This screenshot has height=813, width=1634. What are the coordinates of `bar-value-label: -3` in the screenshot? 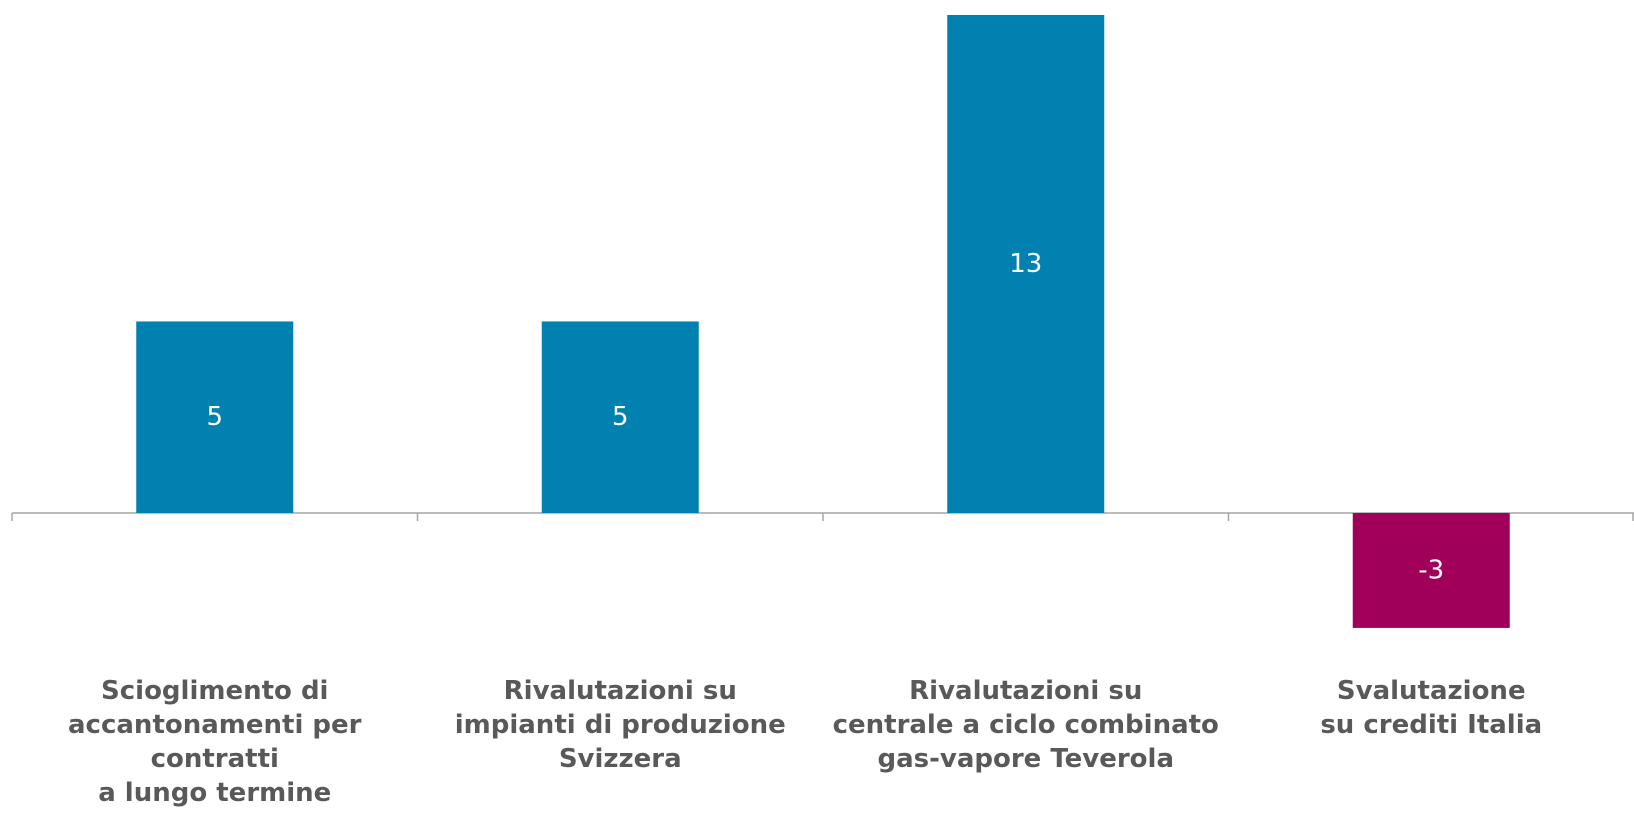 It's located at (1431, 570).